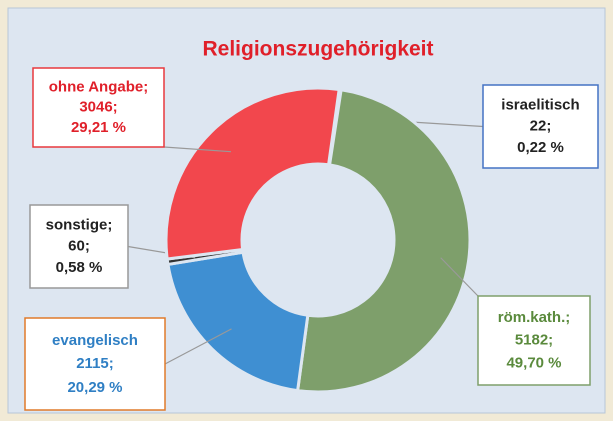 This screenshot has height=421, width=613. I want to click on data-label-percent: 20,29 %, so click(94, 387).